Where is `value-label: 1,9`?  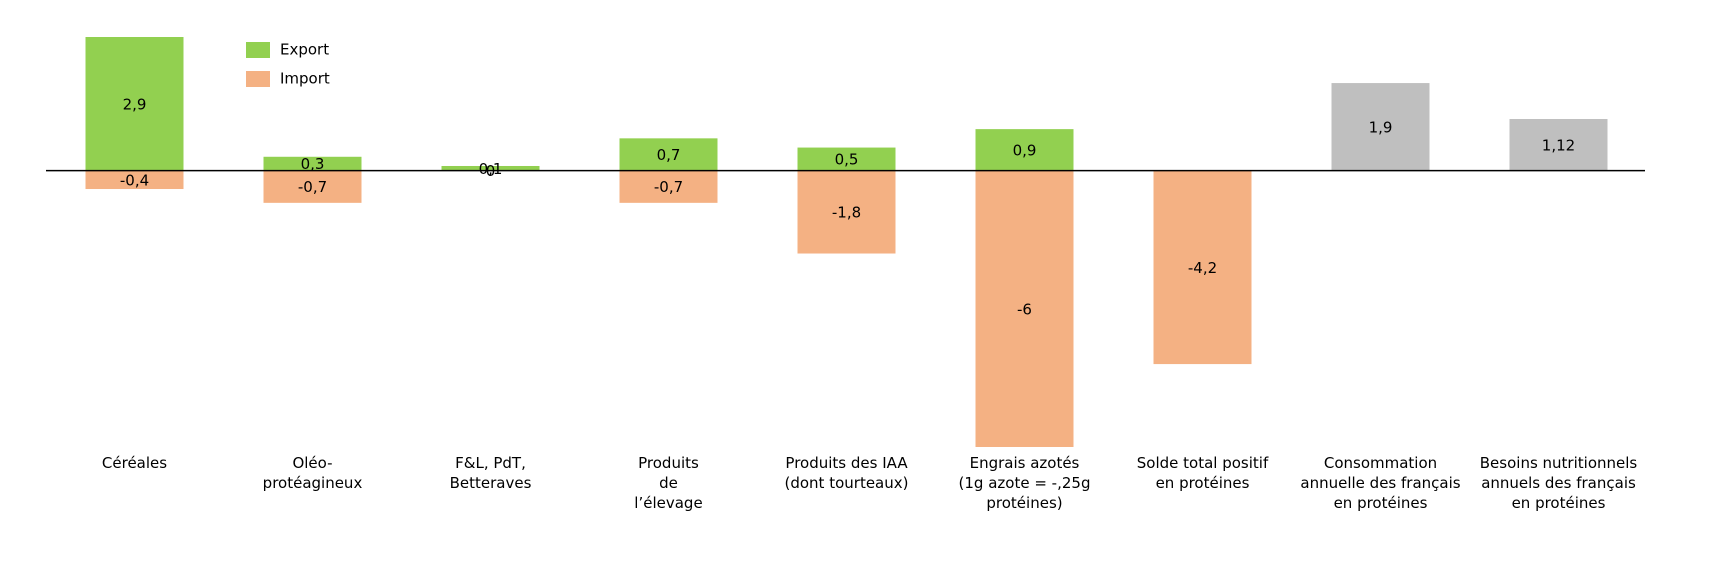 value-label: 1,9 is located at coordinates (1381, 127).